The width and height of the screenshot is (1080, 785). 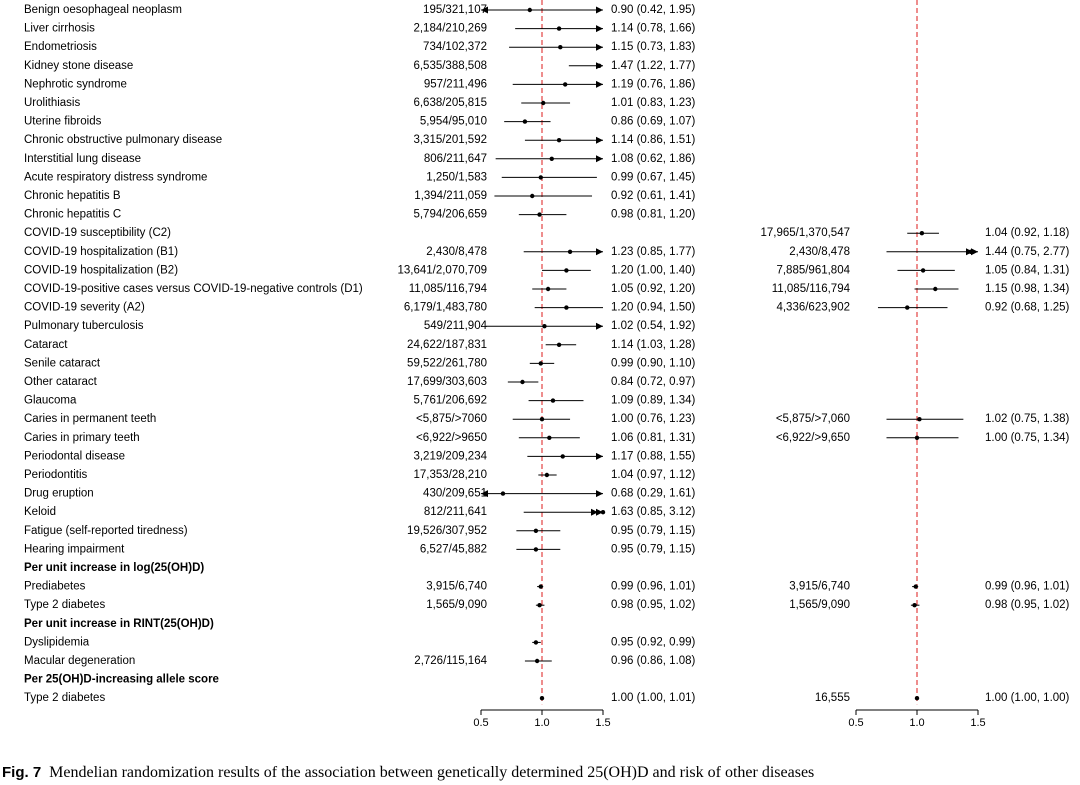 What do you see at coordinates (456, 587) in the screenshot?
I see `sample-size: 3,915/6,740` at bounding box center [456, 587].